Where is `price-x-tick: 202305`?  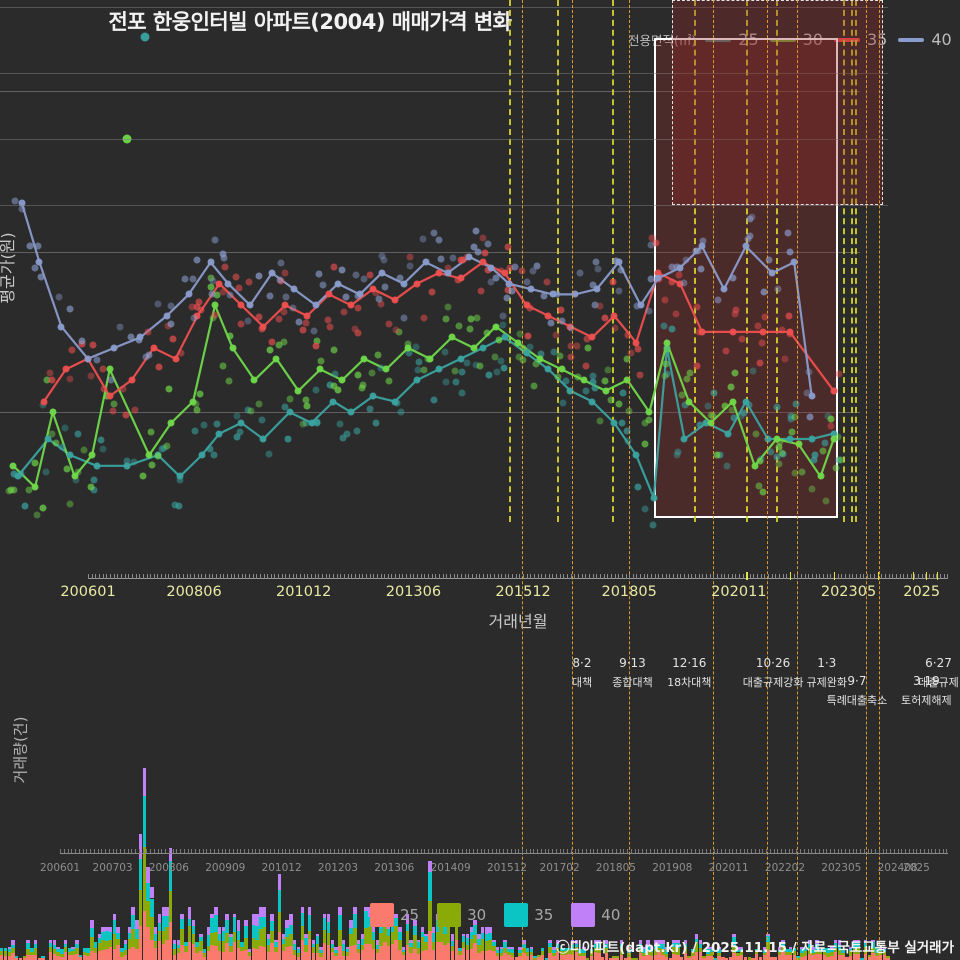
price-x-tick: 202305 is located at coordinates (848, 592).